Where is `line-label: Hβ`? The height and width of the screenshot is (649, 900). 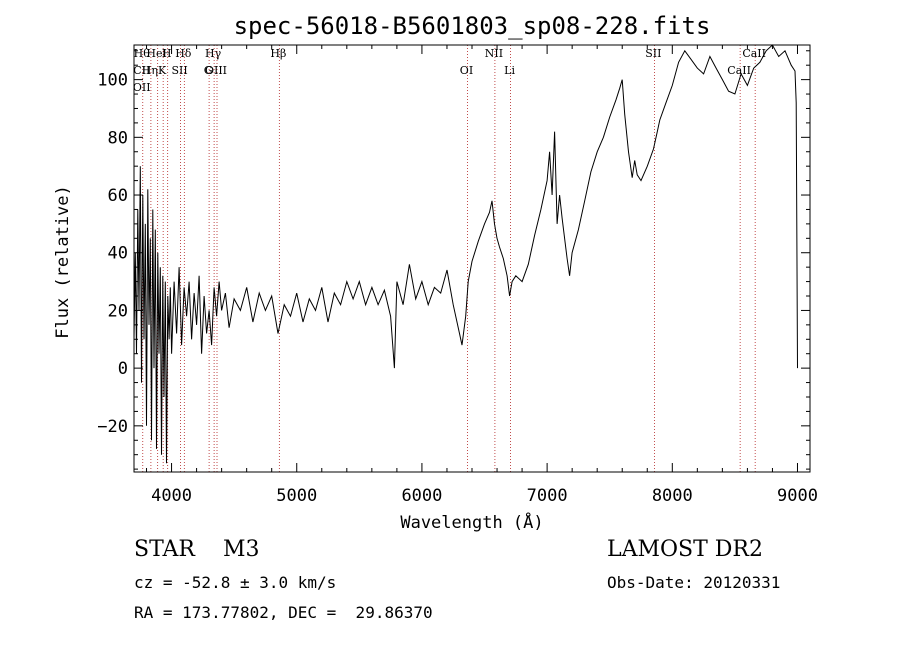
line-label: Hβ is located at coordinates (278, 53).